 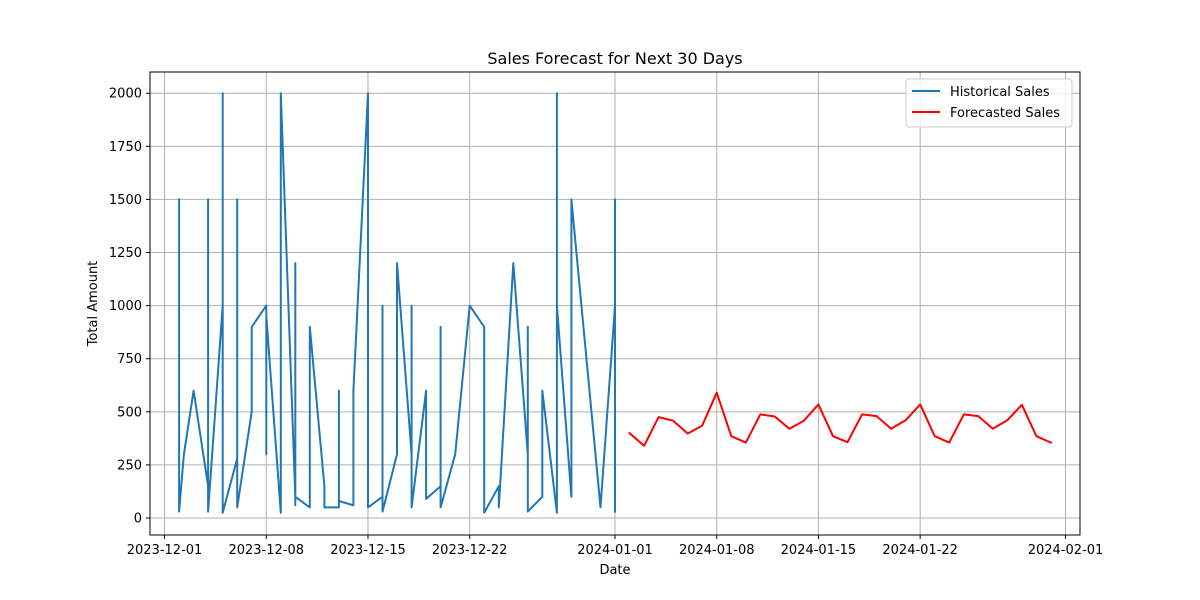 What do you see at coordinates (470, 550) in the screenshot?
I see `x-tick-label: 2023-12-22` at bounding box center [470, 550].